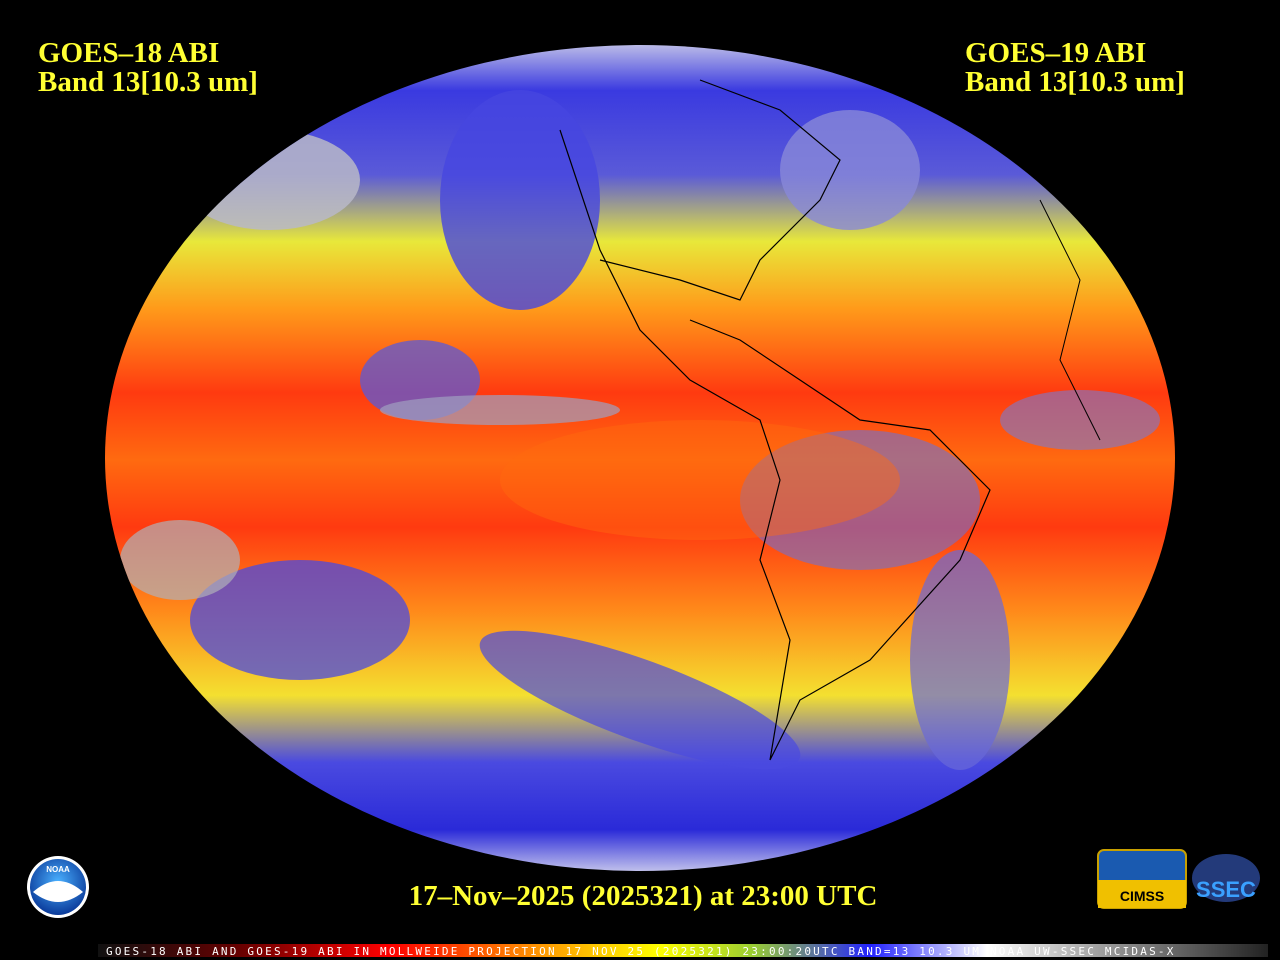  I want to click on header-right-line1: GOES–19 ABI, so click(1055, 53).